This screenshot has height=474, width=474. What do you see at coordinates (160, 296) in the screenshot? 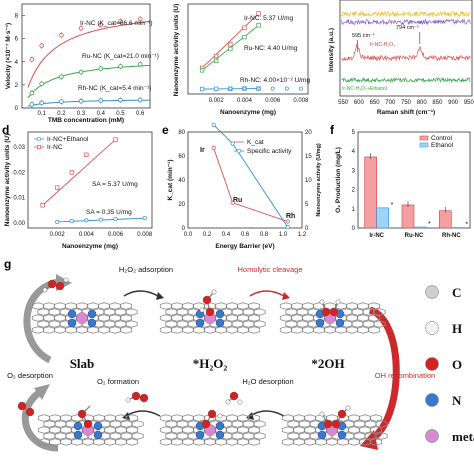
I see `step-arrow-adsorption-head` at bounding box center [160, 296].